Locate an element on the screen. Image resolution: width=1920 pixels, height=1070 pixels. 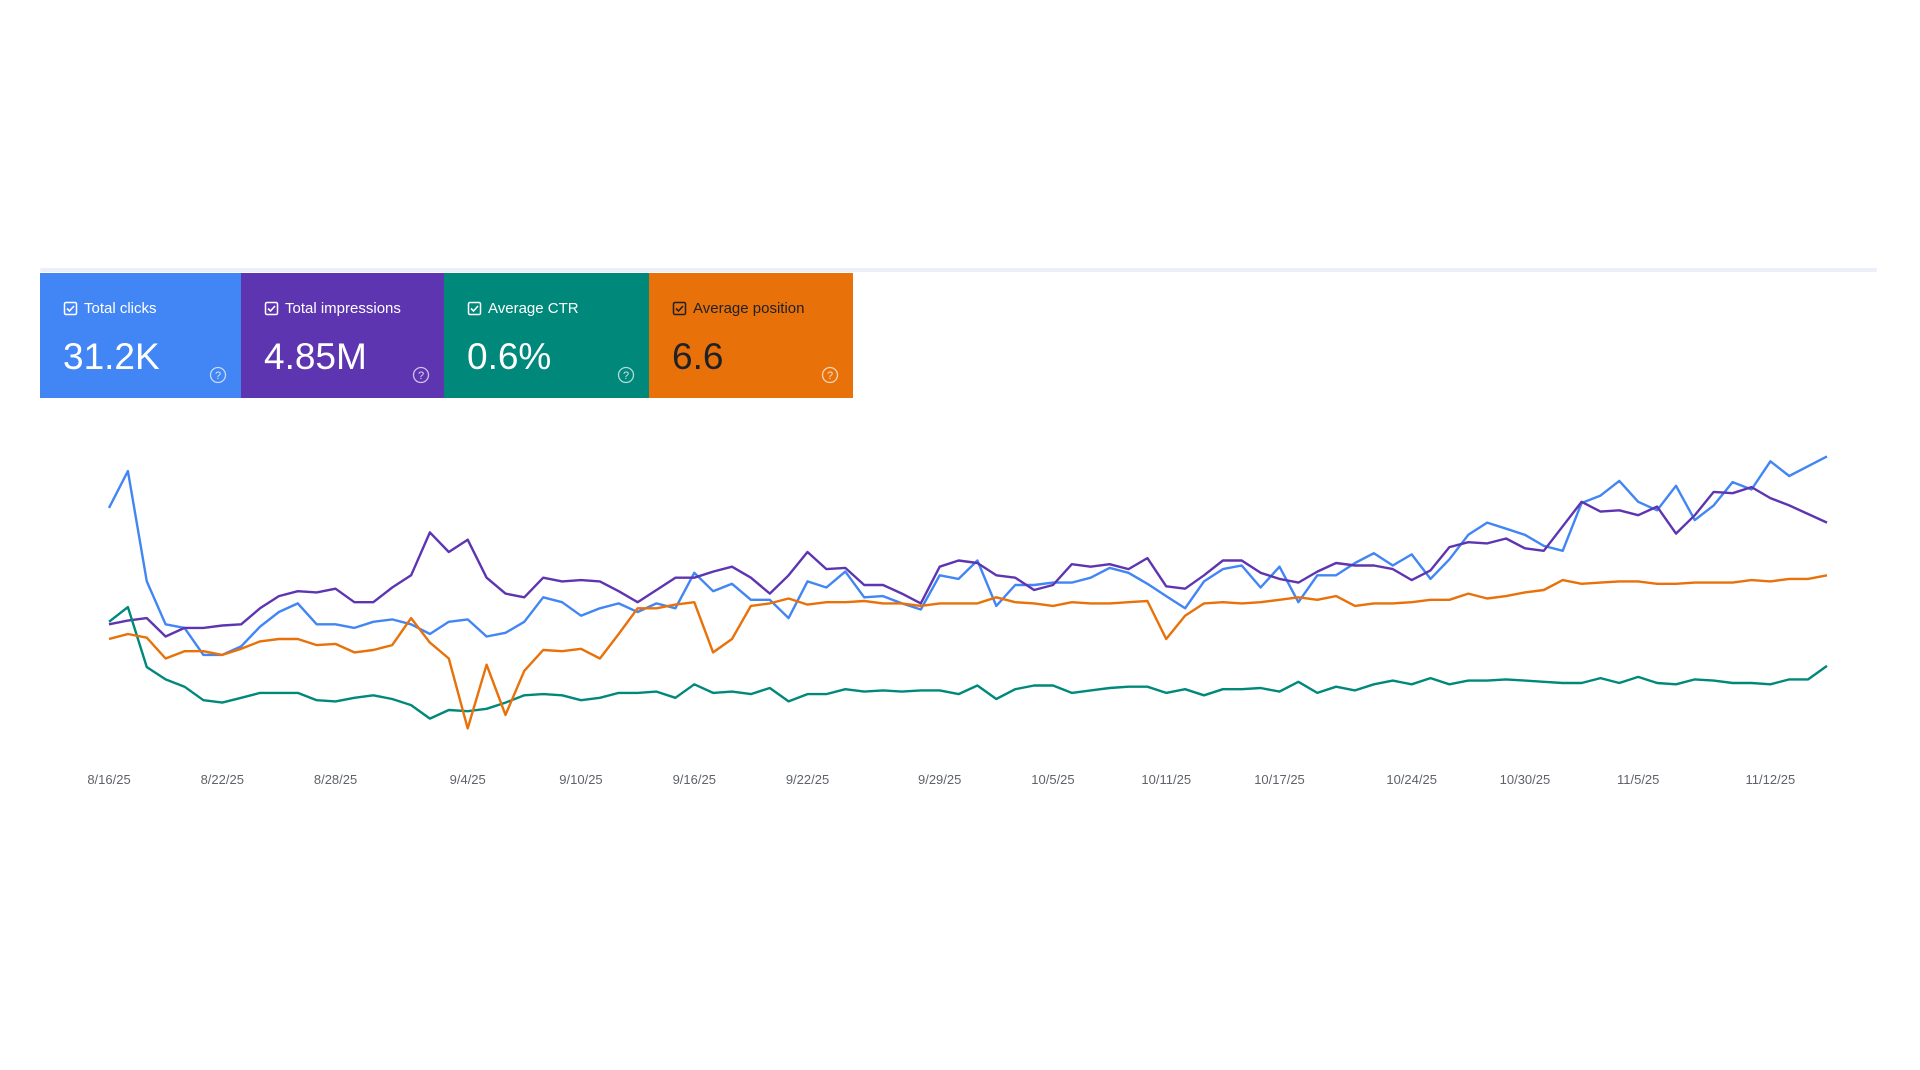
x-tick-label: 9/4/25 is located at coordinates (468, 779).